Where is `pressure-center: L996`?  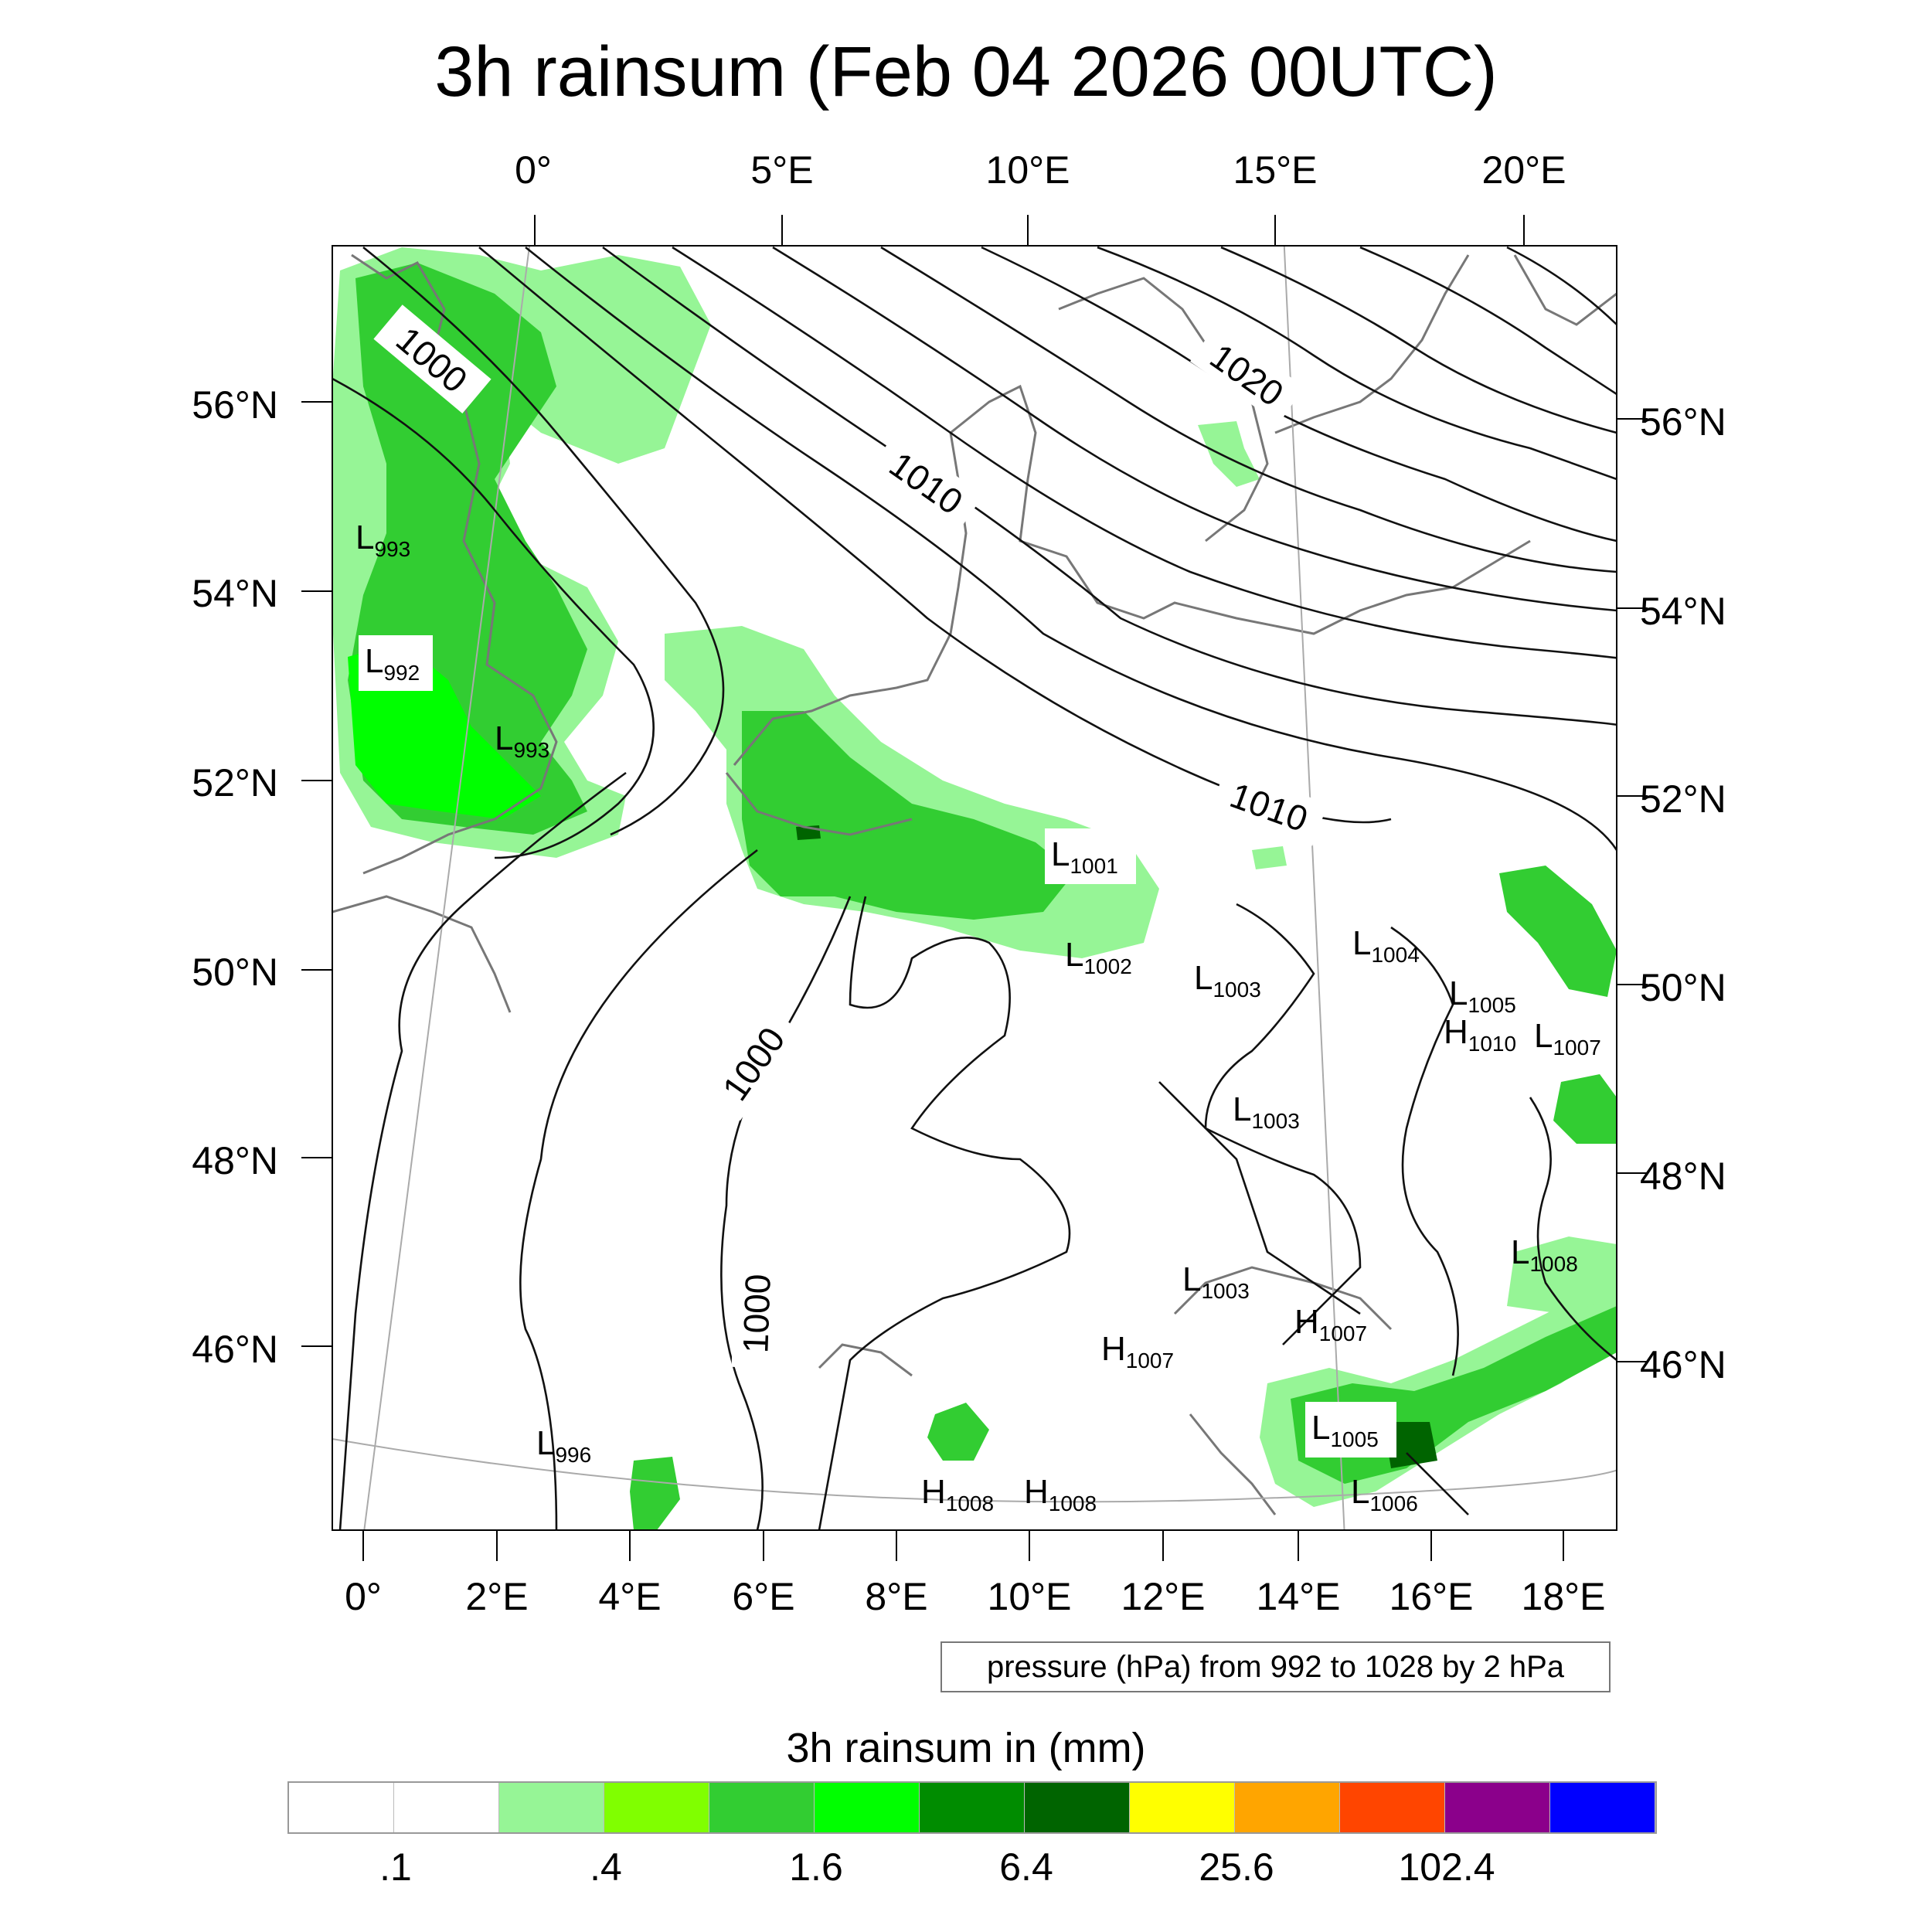
pressure-center: L996 is located at coordinates (564, 1446).